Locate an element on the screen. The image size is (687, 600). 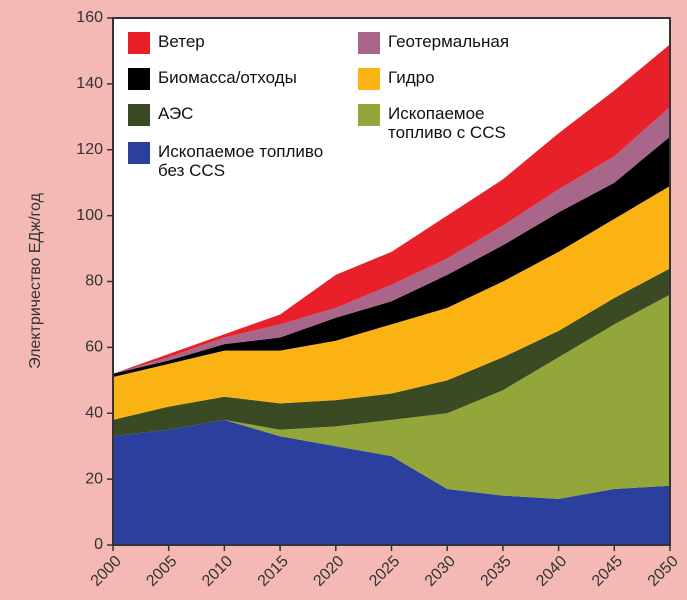
y-tick-label: 140 is located at coordinates (89, 83).